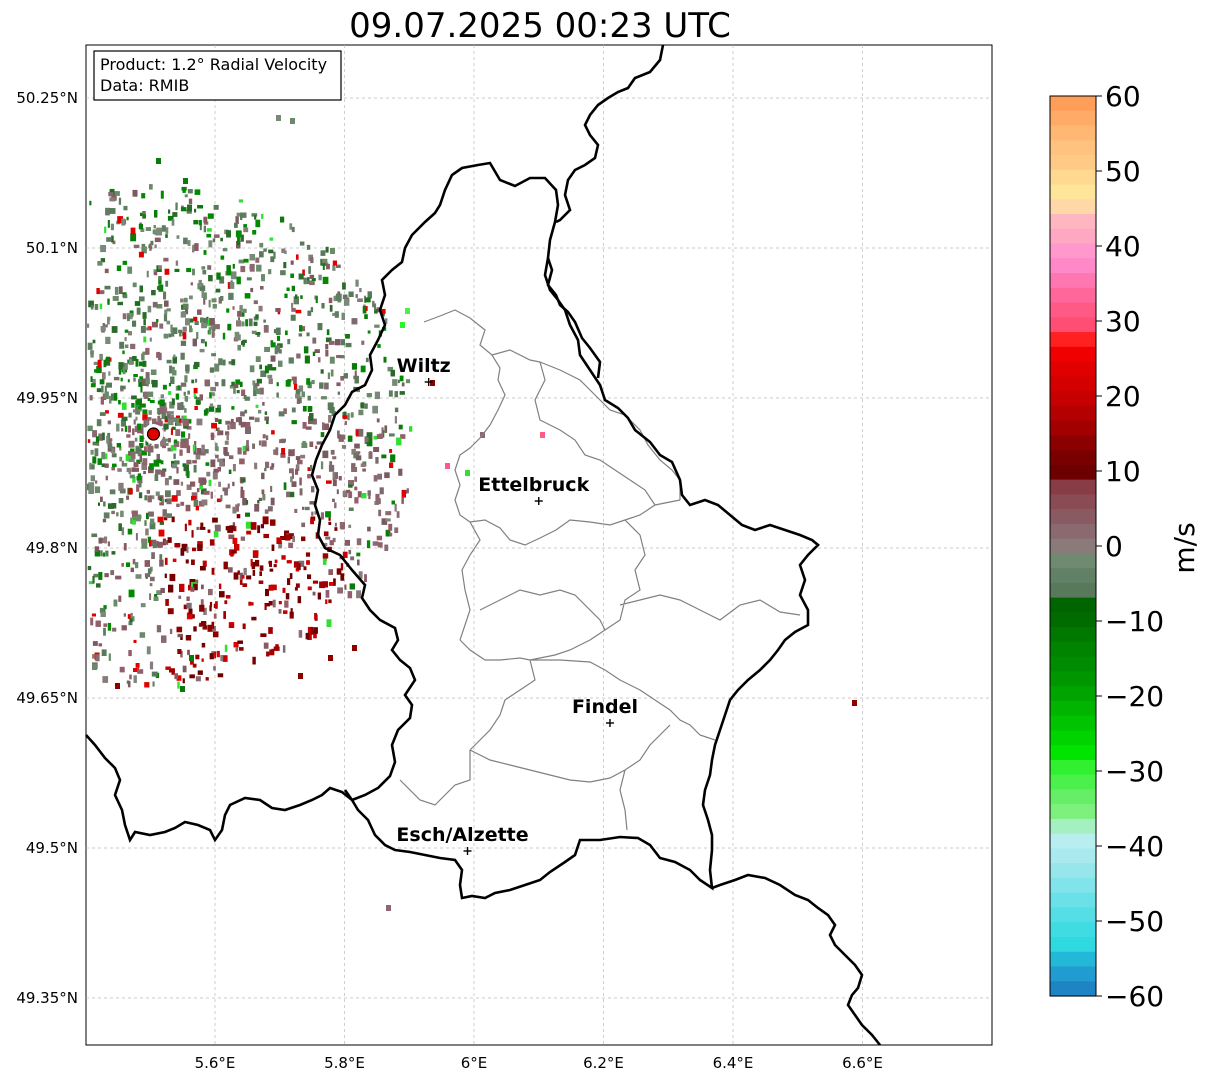 The width and height of the screenshot is (1207, 1081). What do you see at coordinates (217, 75) in the screenshot?
I see `info-box-frame` at bounding box center [217, 75].